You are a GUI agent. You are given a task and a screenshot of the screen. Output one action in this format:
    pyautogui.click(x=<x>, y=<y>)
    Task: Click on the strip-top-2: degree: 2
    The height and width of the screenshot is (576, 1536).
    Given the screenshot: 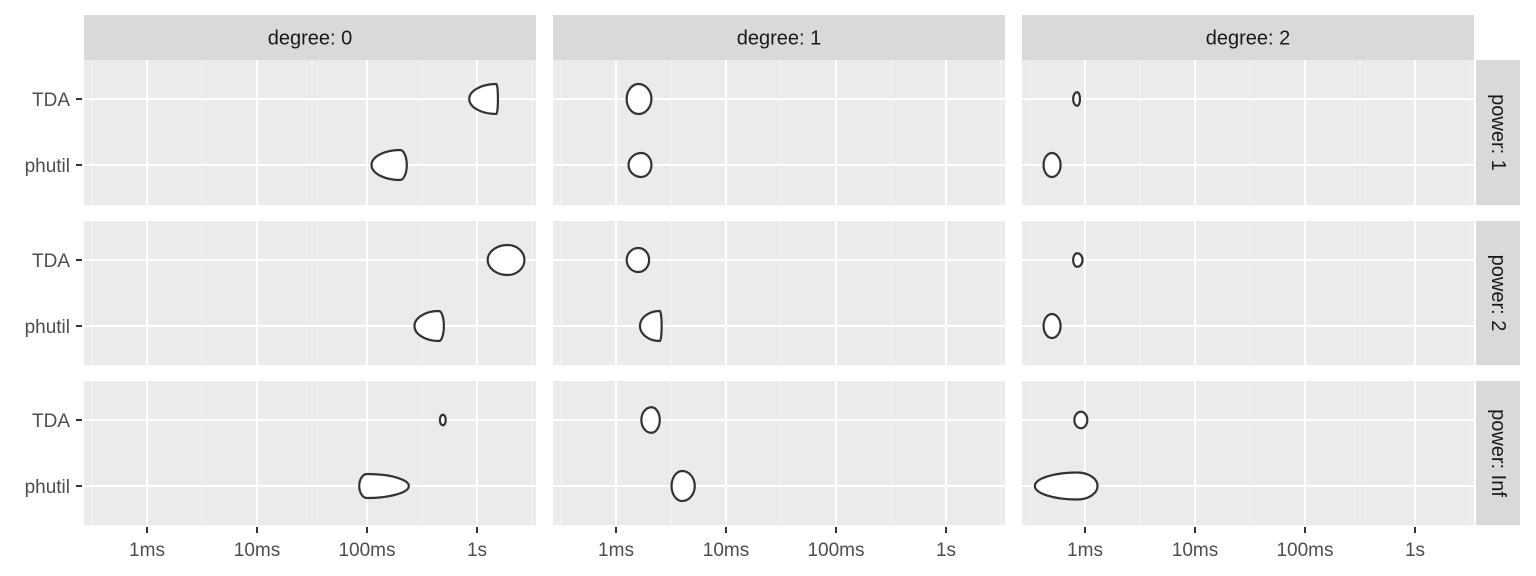 What is the action you would take?
    pyautogui.click(x=1248, y=37)
    